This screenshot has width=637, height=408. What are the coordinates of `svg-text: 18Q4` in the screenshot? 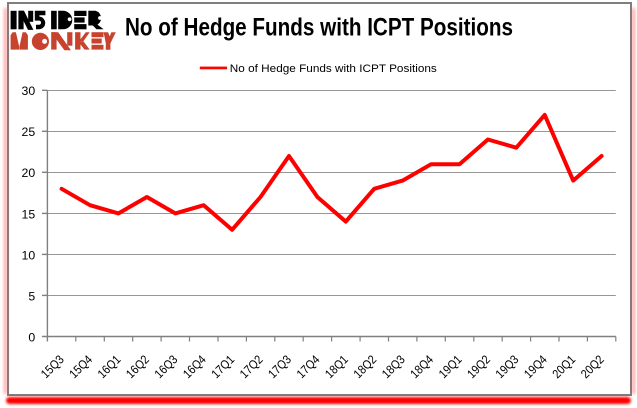 It's located at (421, 366).